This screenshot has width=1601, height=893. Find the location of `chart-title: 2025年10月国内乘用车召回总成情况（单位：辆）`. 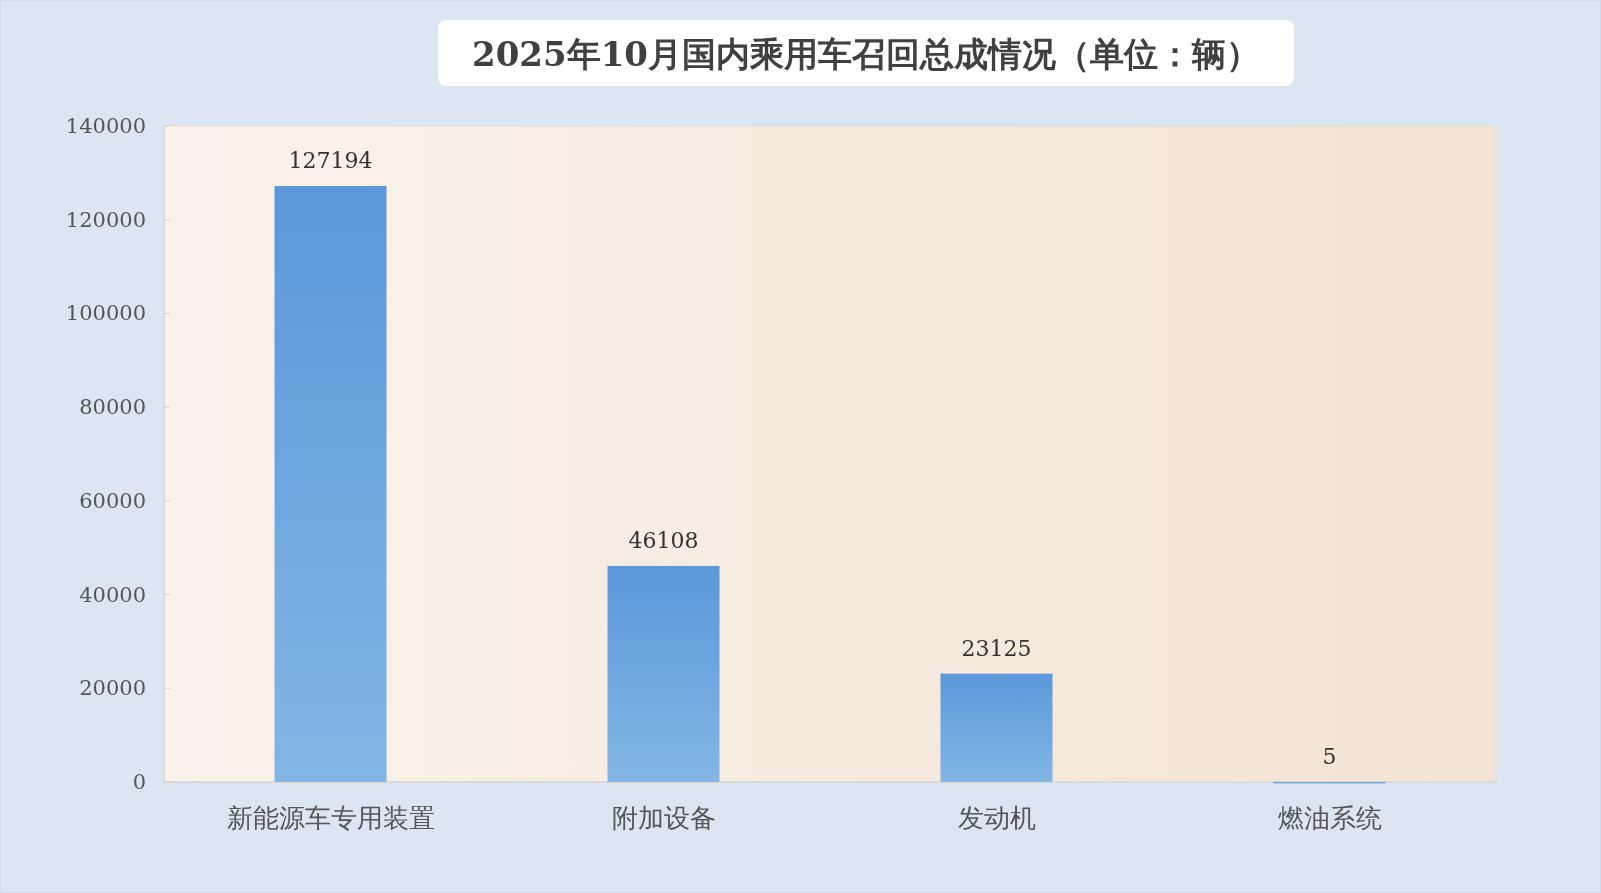

chart-title: 2025年10月国内乘用车召回总成情况（单位：辆） is located at coordinates (866, 54).